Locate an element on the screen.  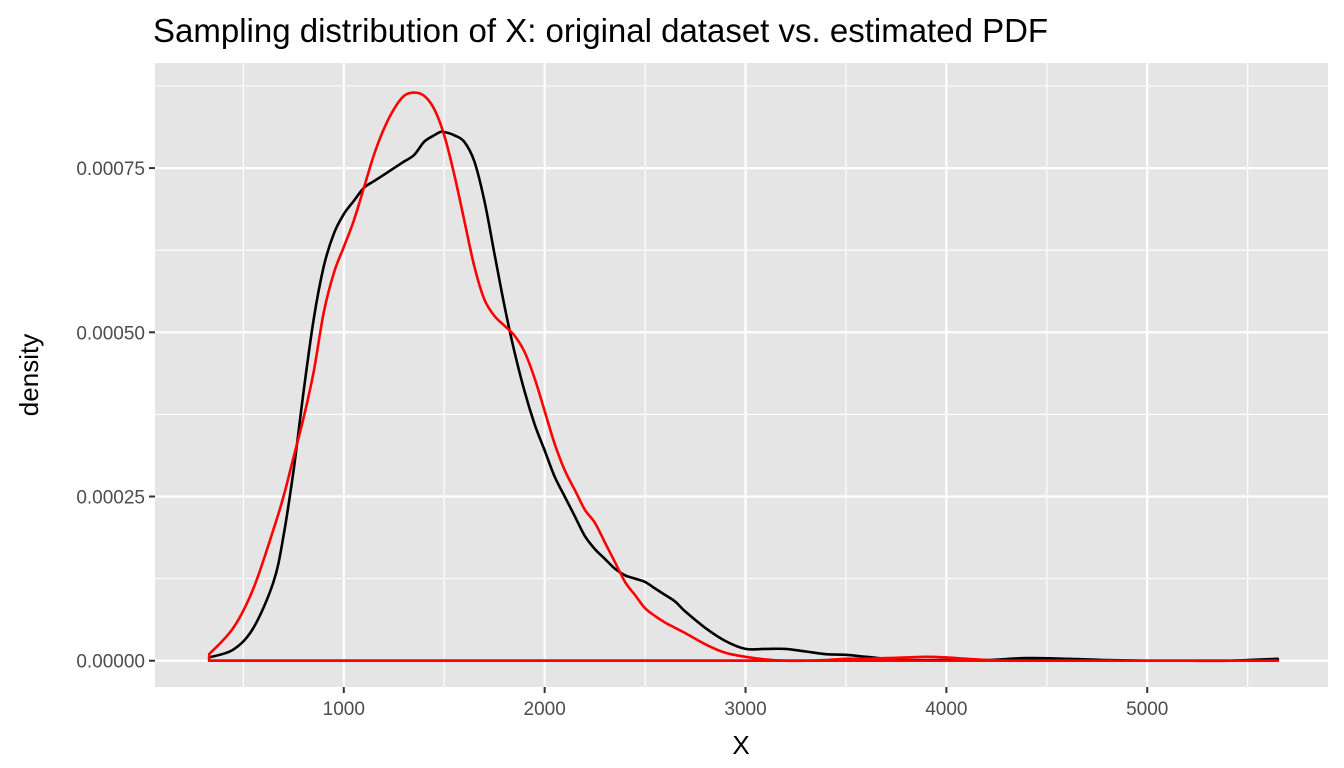
y-tick-label: 0.00000 is located at coordinates (110, 662).